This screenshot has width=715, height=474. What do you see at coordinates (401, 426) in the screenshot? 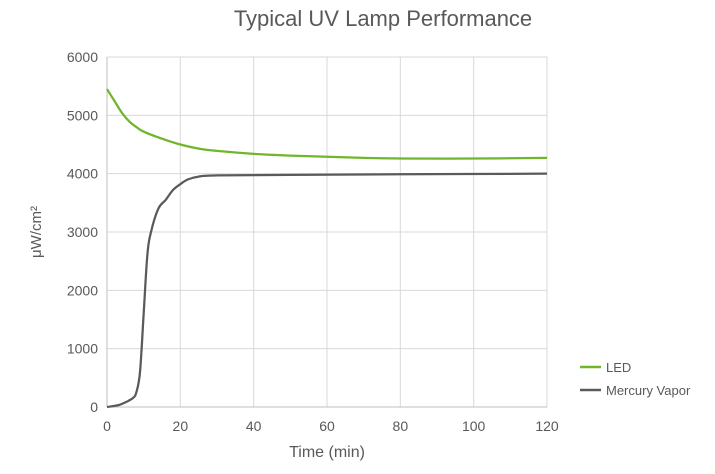
I see `x-tick-label: 80` at bounding box center [401, 426].